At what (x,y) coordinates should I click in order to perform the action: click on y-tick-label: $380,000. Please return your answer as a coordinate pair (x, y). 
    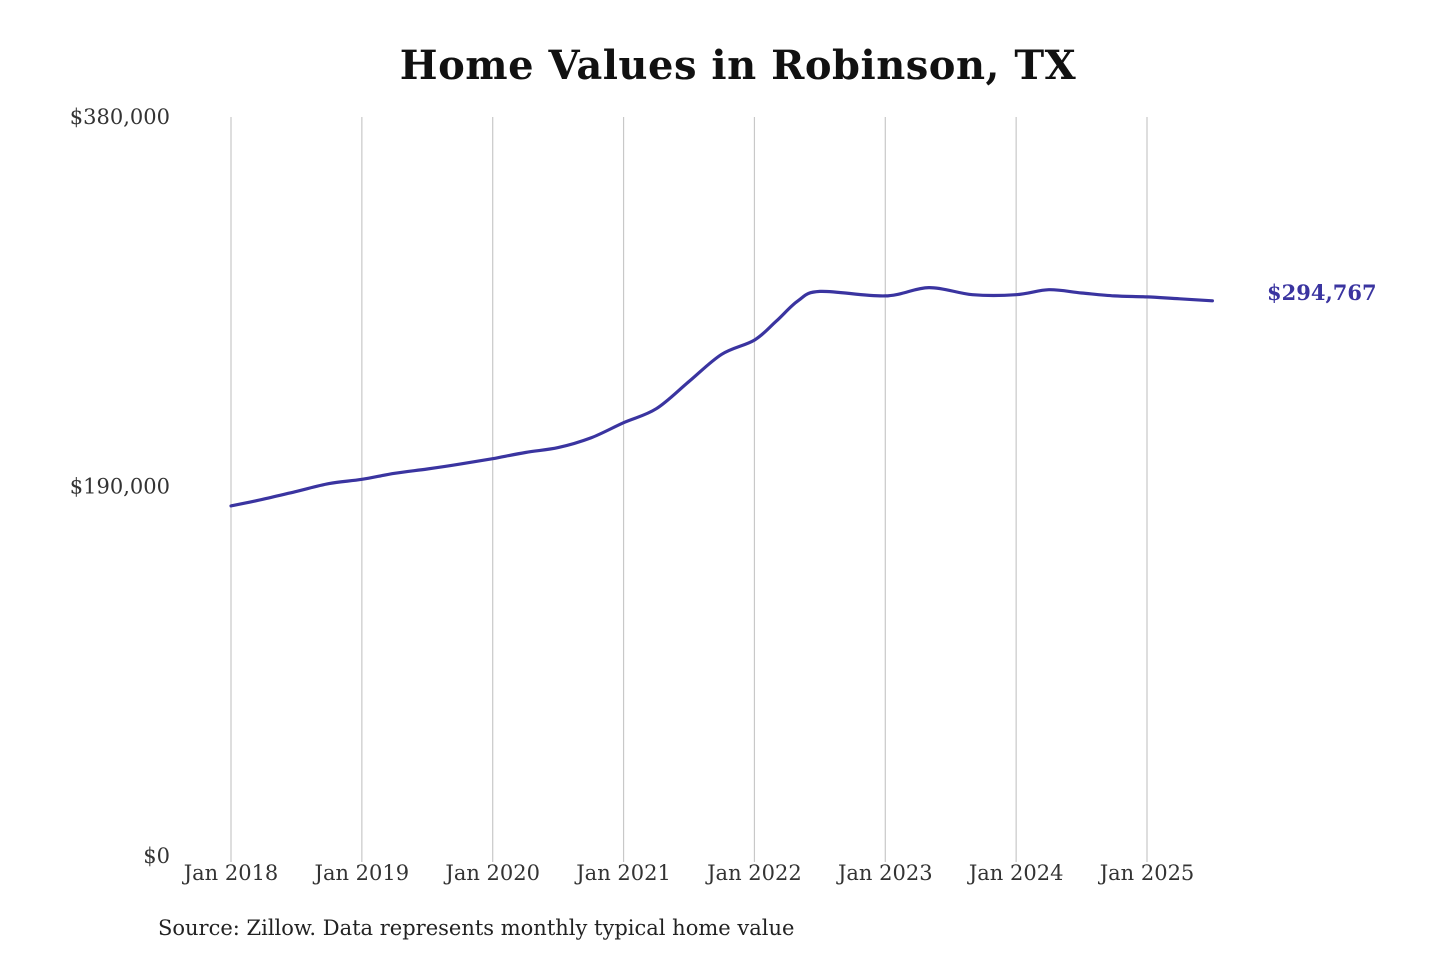
    Looking at the image, I should click on (120, 117).